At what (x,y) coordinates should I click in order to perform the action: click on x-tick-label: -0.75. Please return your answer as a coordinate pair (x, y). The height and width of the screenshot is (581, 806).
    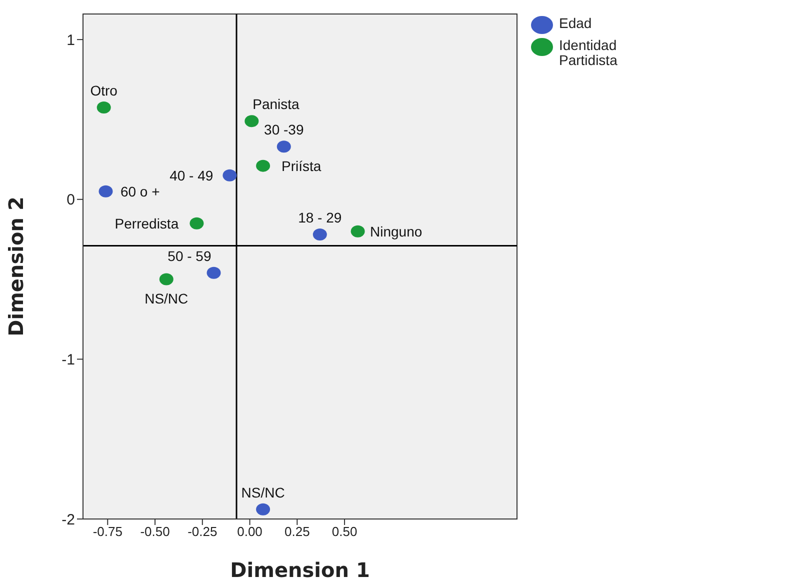
    Looking at the image, I should click on (107, 532).